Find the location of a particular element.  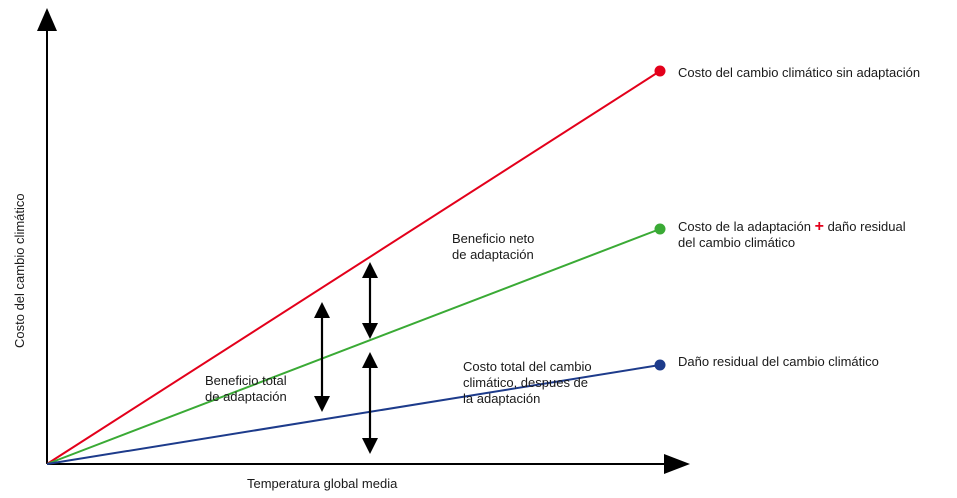

label-residual: Daño residual del cambio climático is located at coordinates (778, 361).